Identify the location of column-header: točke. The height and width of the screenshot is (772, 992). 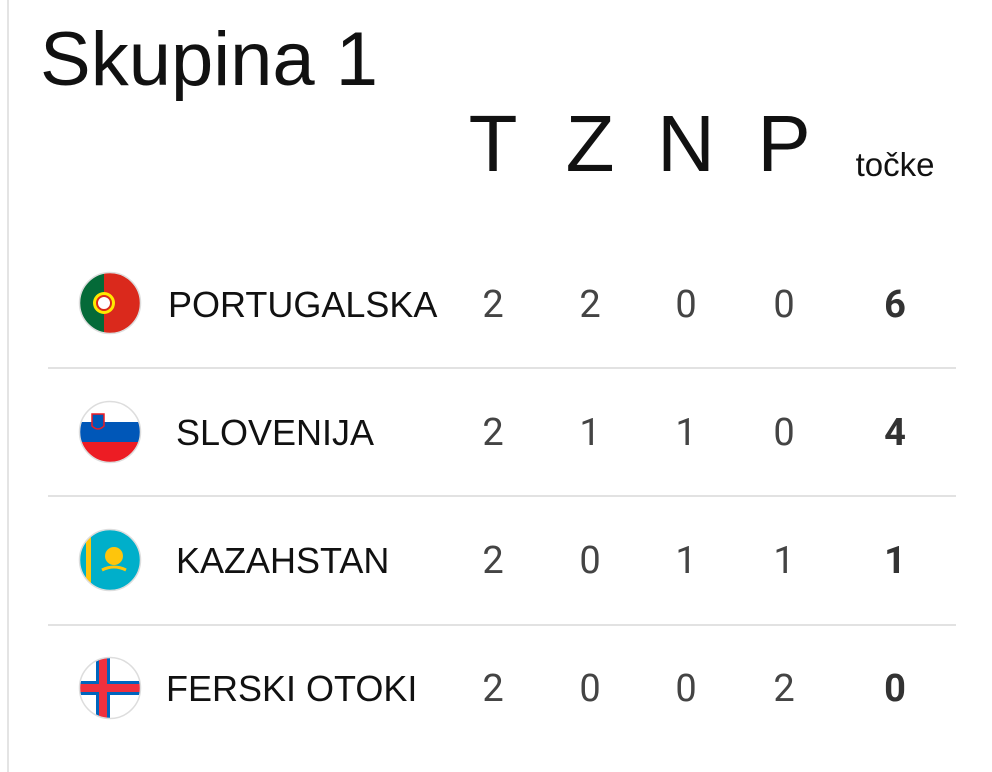
(895, 164).